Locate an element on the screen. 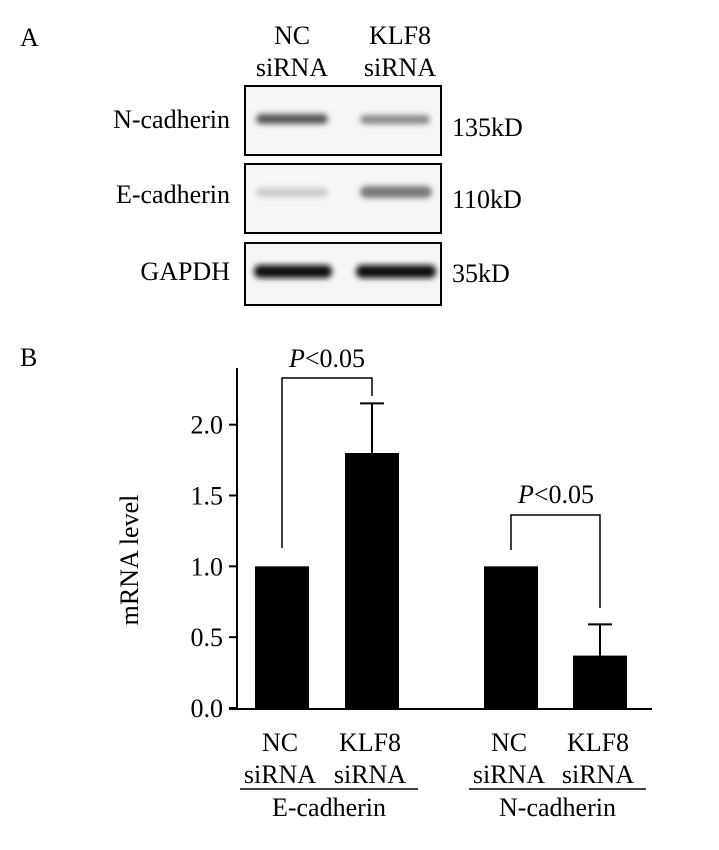  y-tick-label: 1.0 is located at coordinates (207, 566).